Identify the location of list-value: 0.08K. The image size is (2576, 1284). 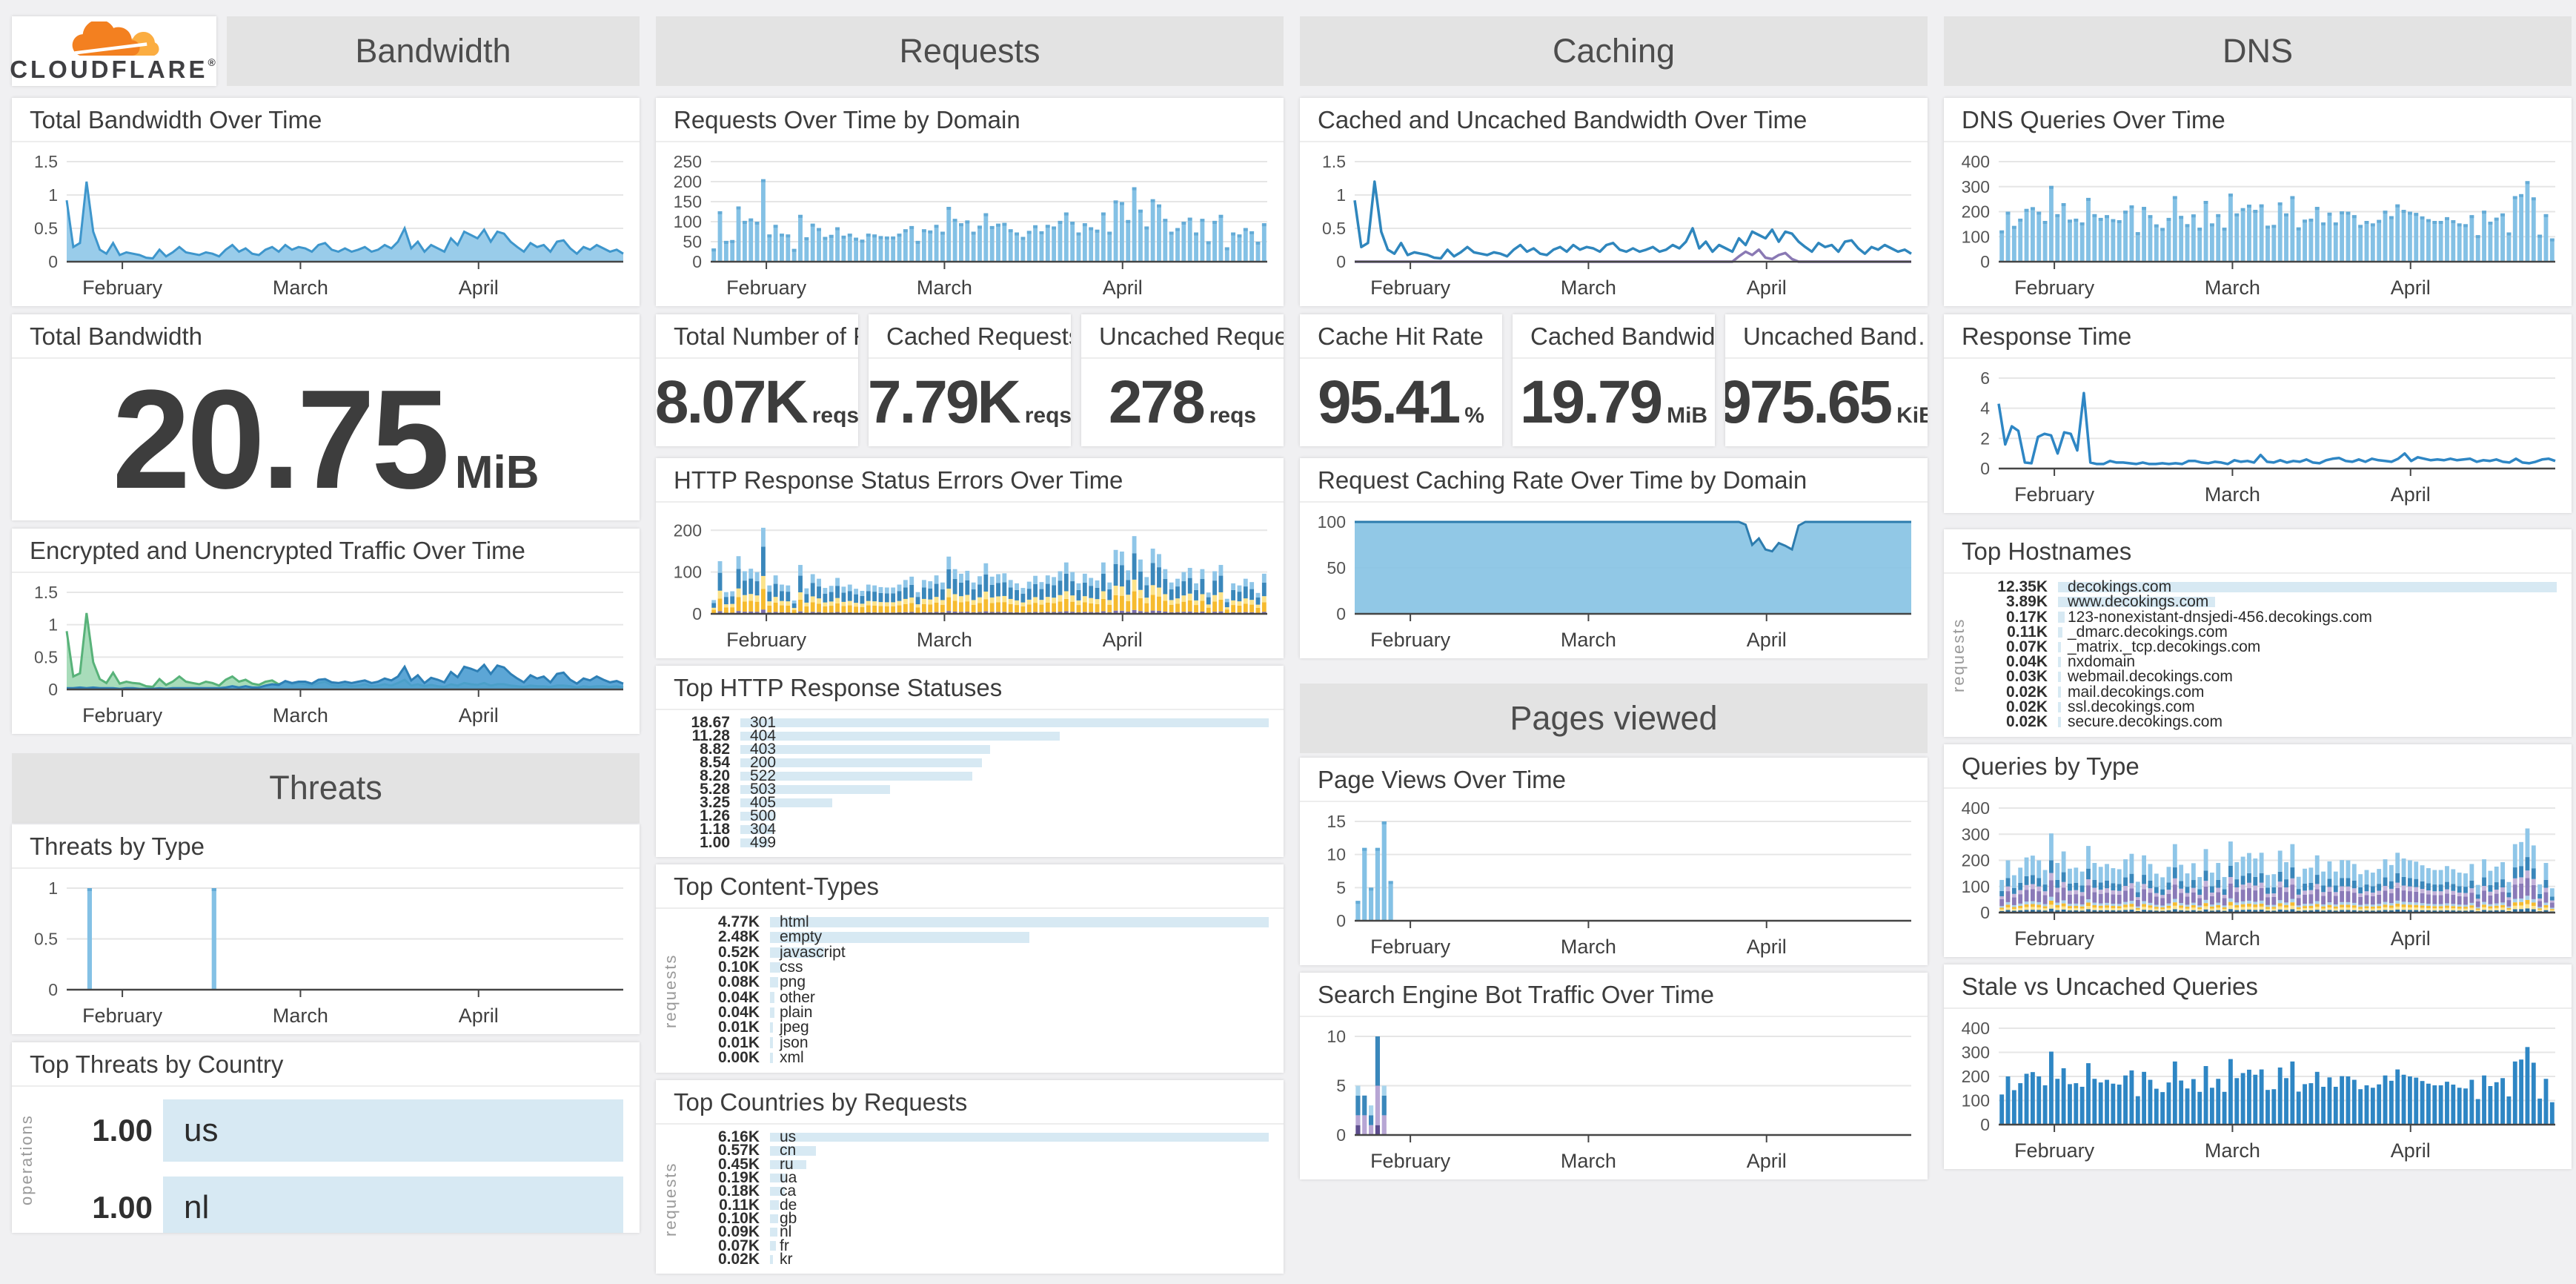
(738, 982).